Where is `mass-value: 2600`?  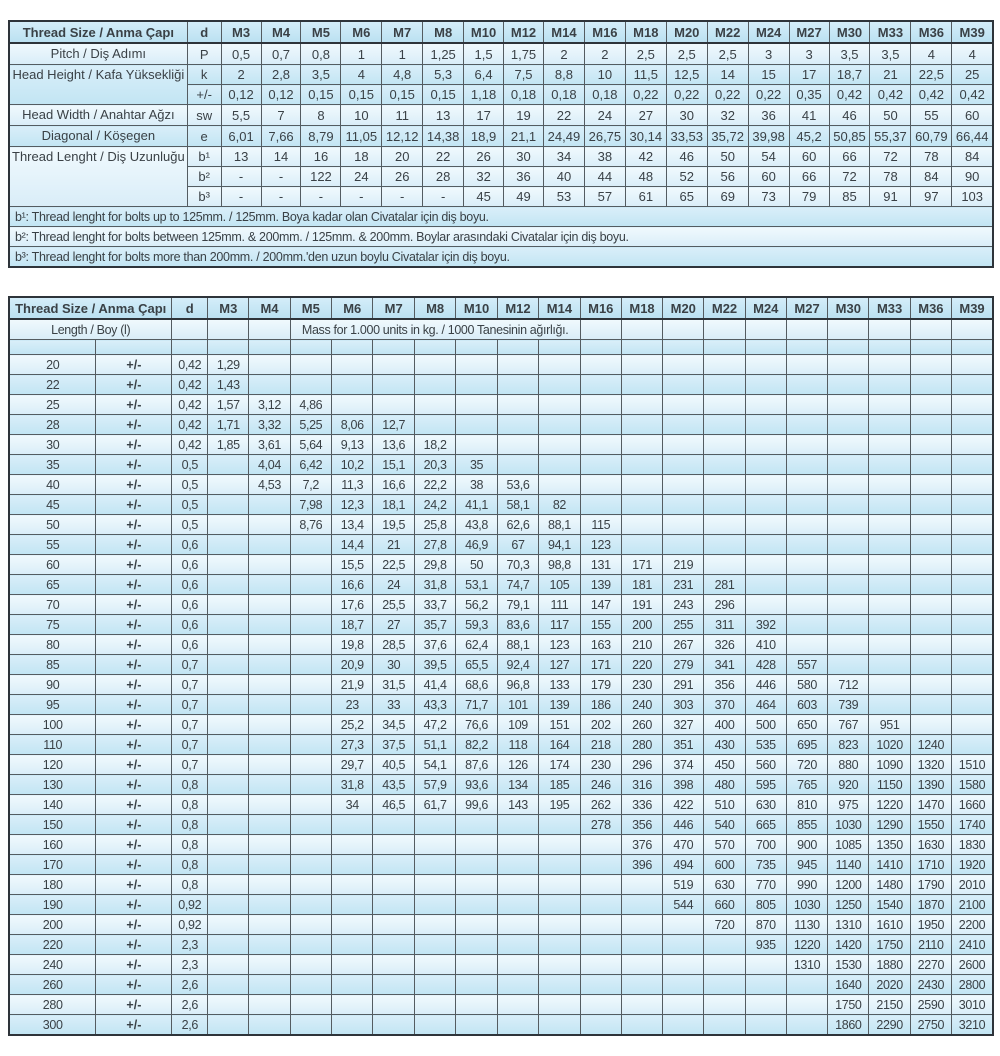 mass-value: 2600 is located at coordinates (972, 964).